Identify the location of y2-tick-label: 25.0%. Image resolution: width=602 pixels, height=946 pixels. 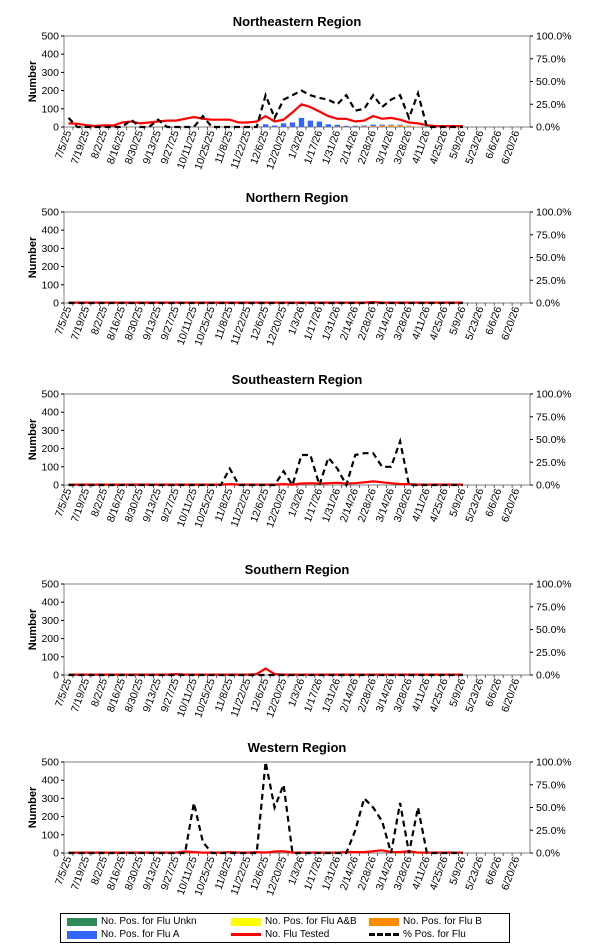
(551, 105).